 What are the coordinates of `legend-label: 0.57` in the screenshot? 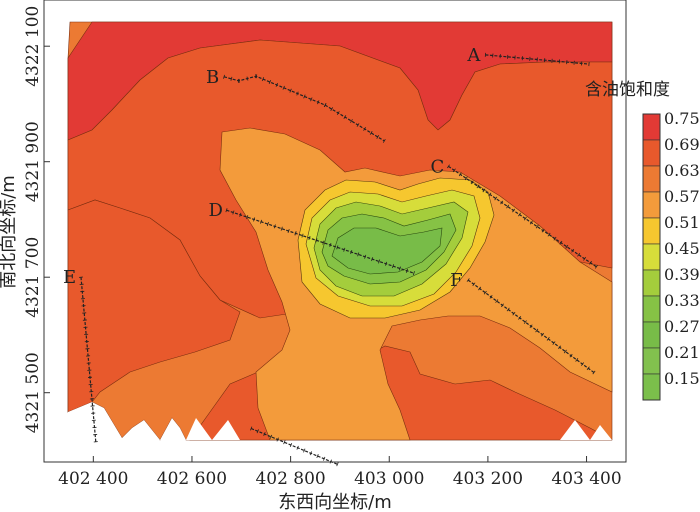 It's located at (682, 196).